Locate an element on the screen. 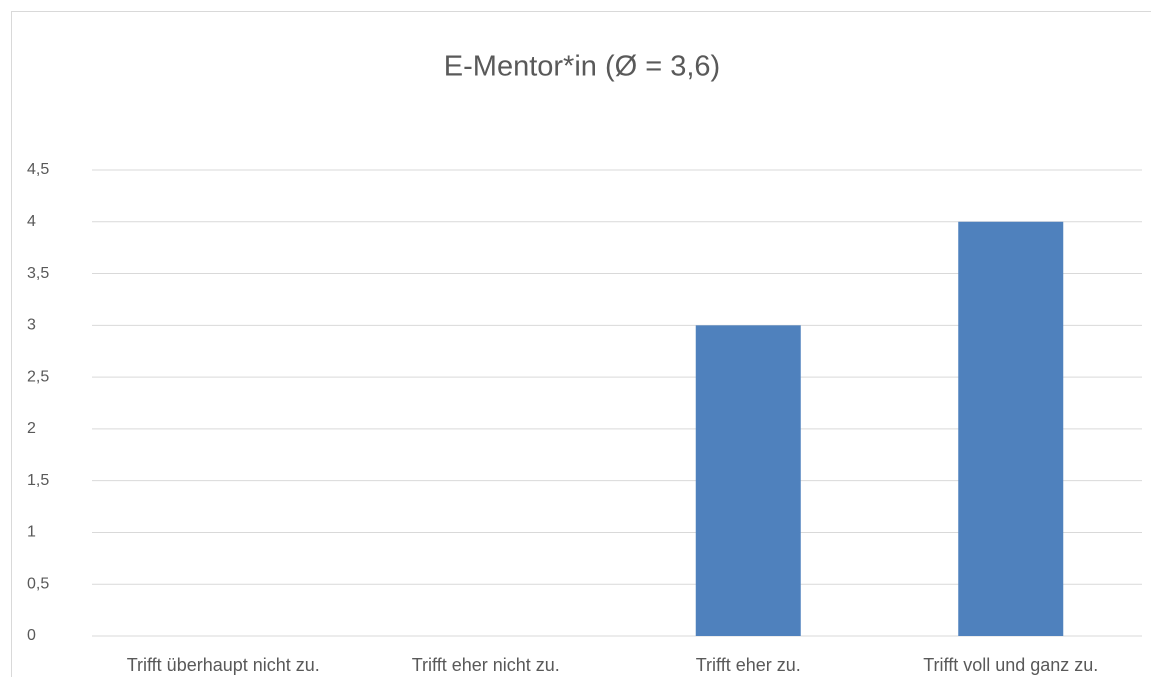 Image resolution: width=1151 pixels, height=677 pixels. y-tick-label: 0 is located at coordinates (31, 635).